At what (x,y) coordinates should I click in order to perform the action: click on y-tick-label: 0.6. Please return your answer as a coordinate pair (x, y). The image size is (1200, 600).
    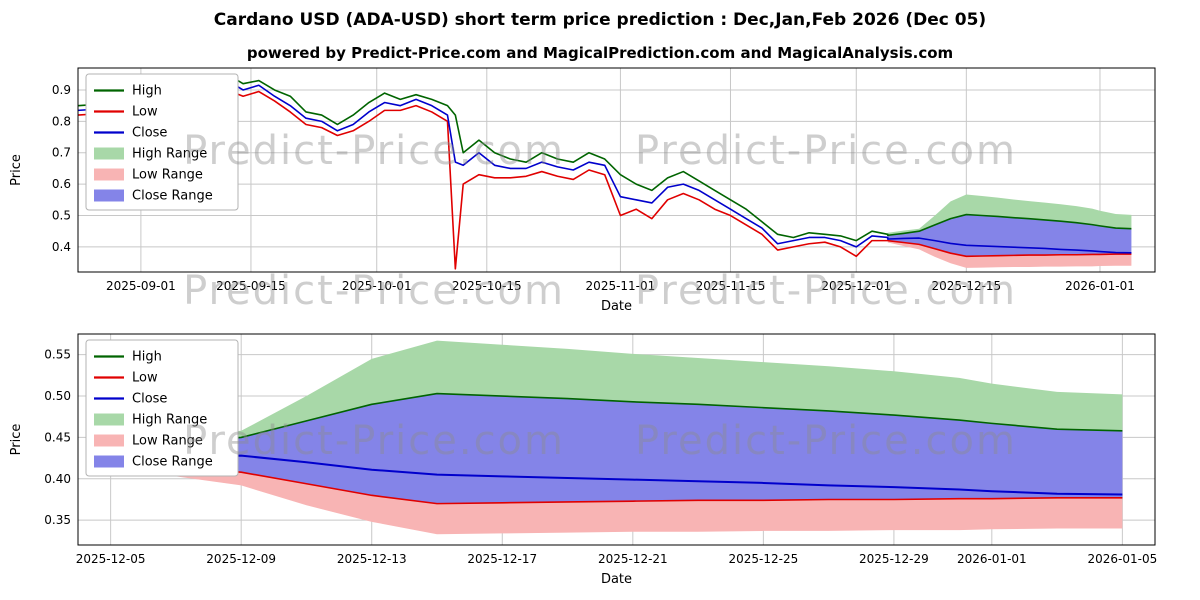
    Looking at the image, I should click on (61, 184).